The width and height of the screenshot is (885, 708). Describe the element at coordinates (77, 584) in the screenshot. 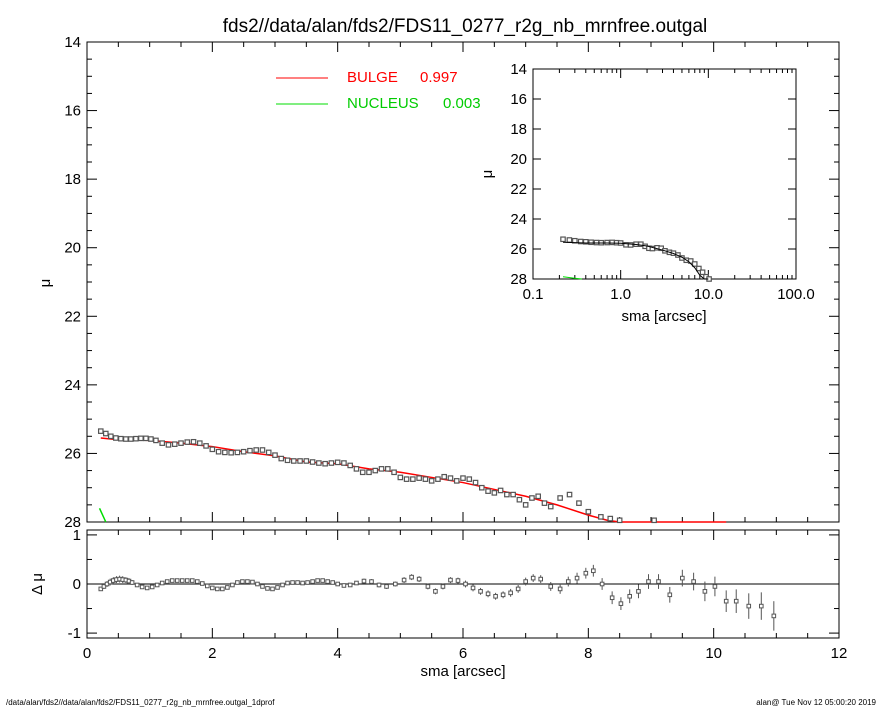

I see `residual-y-tick-label: 0` at that location.